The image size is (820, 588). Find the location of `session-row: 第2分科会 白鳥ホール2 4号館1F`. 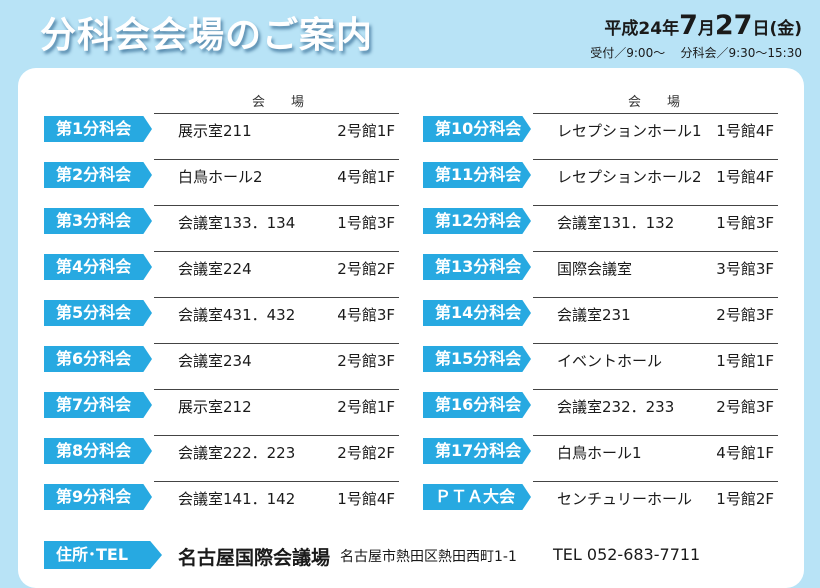

session-row: 第2分科会 白鳥ホール2 4号館1F is located at coordinates (221, 175).